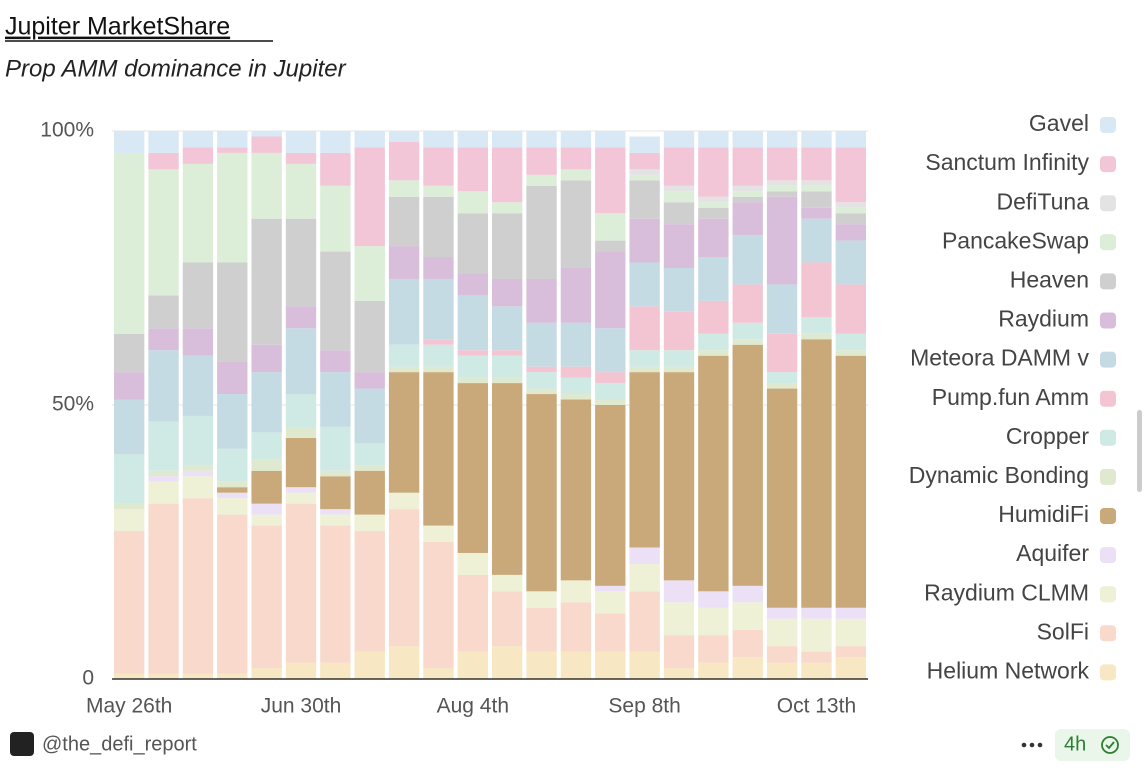  I want to click on y-tick-label: 0, so click(88, 678).